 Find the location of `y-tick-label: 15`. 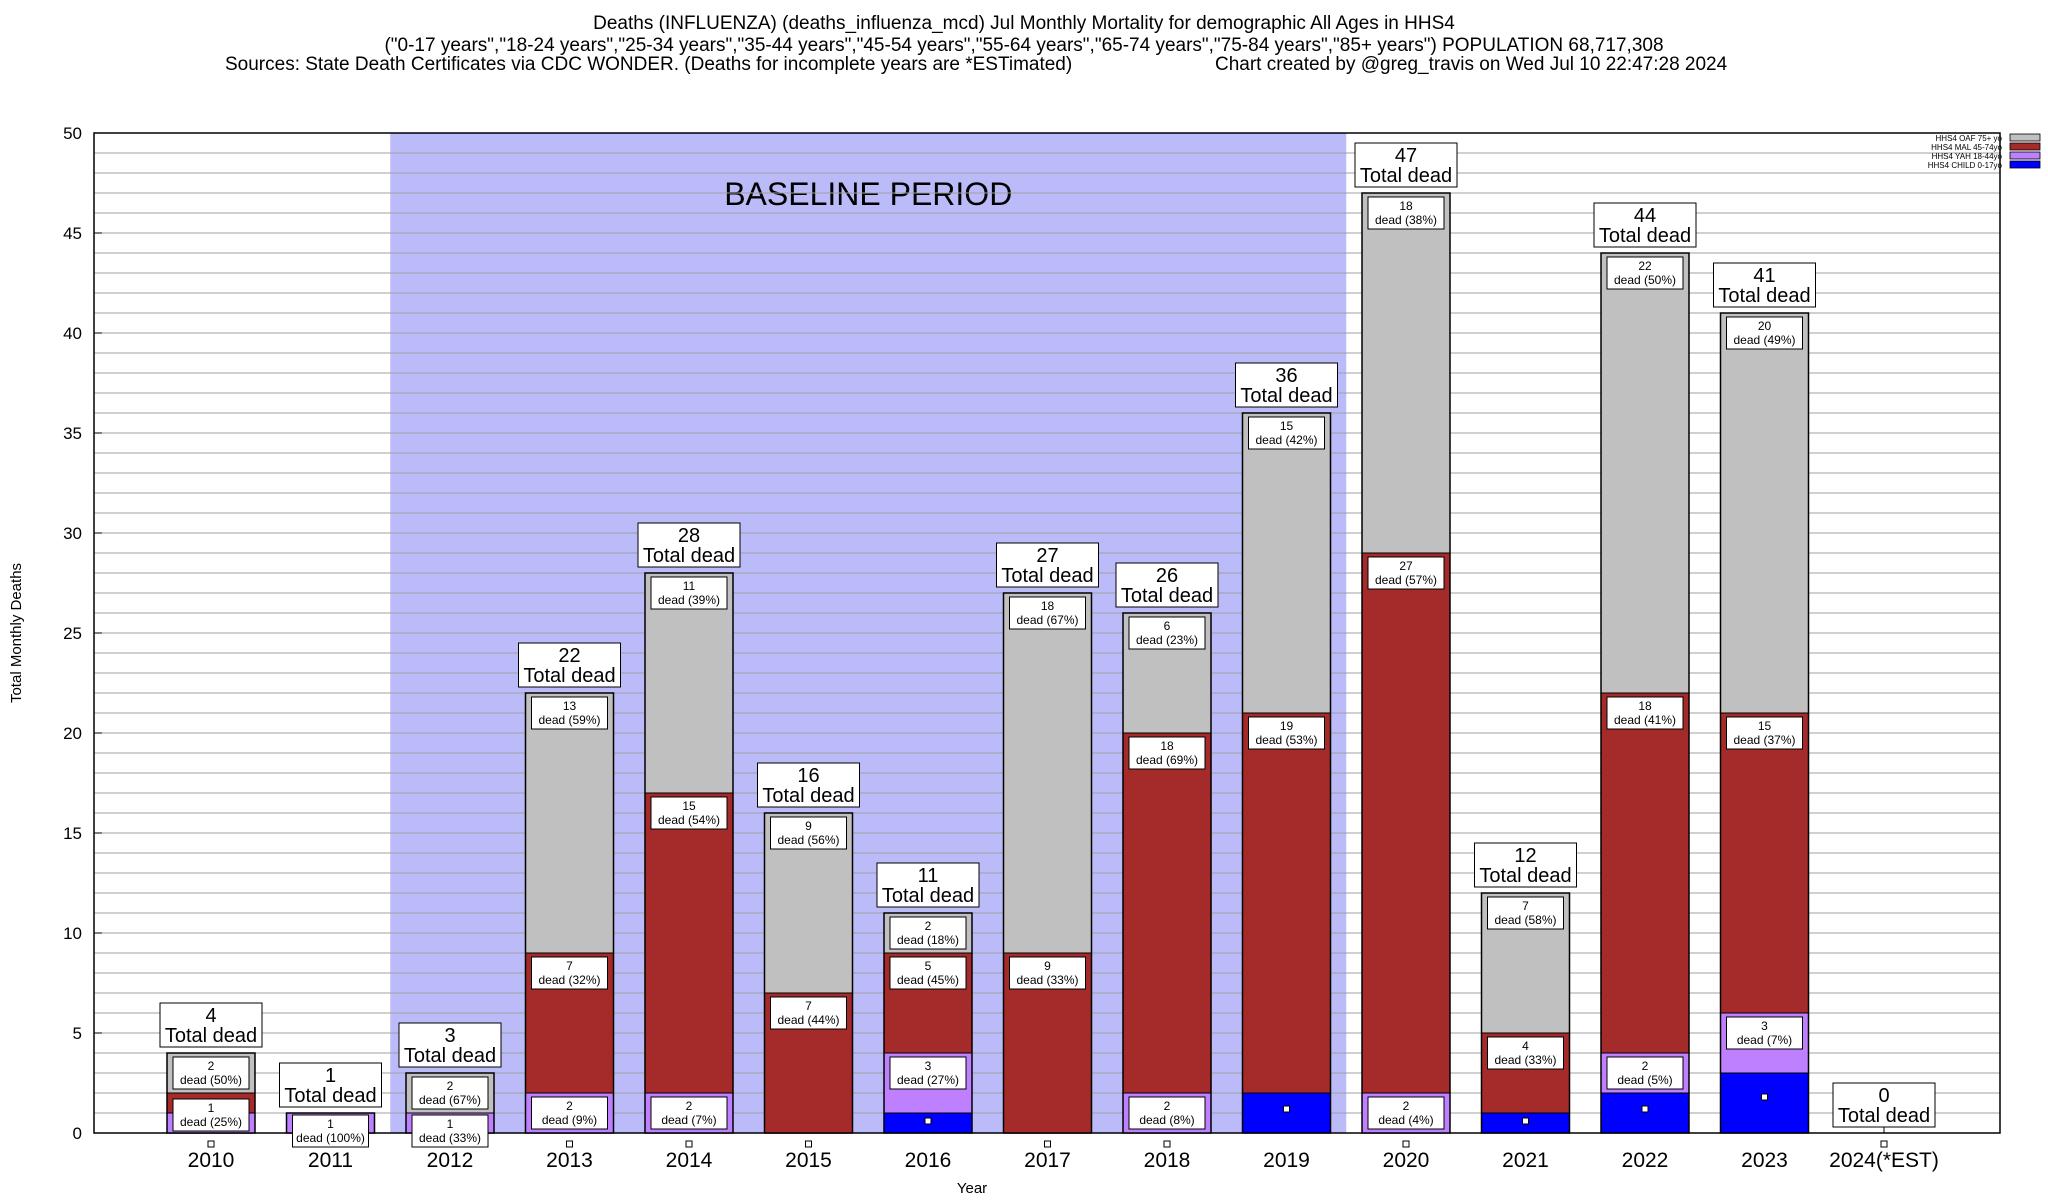

y-tick-label: 15 is located at coordinates (72, 833).